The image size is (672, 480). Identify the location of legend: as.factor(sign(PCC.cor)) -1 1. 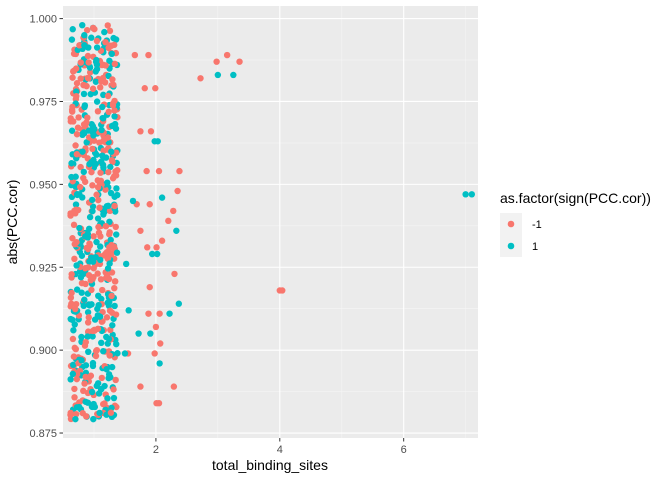
(575, 223).